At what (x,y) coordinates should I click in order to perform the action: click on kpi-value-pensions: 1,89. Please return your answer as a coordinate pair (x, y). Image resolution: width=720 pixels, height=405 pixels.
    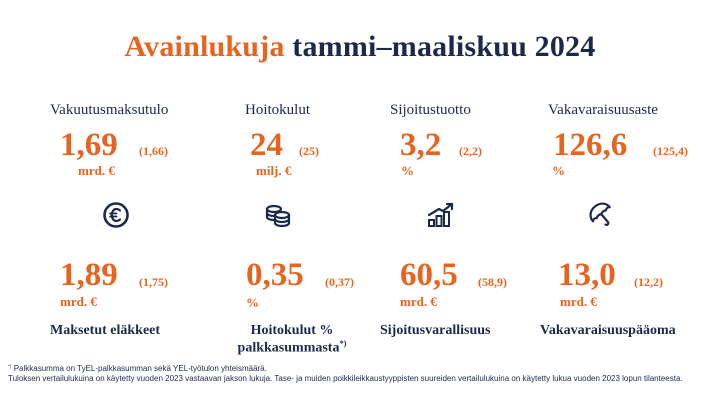
    Looking at the image, I should click on (89, 275).